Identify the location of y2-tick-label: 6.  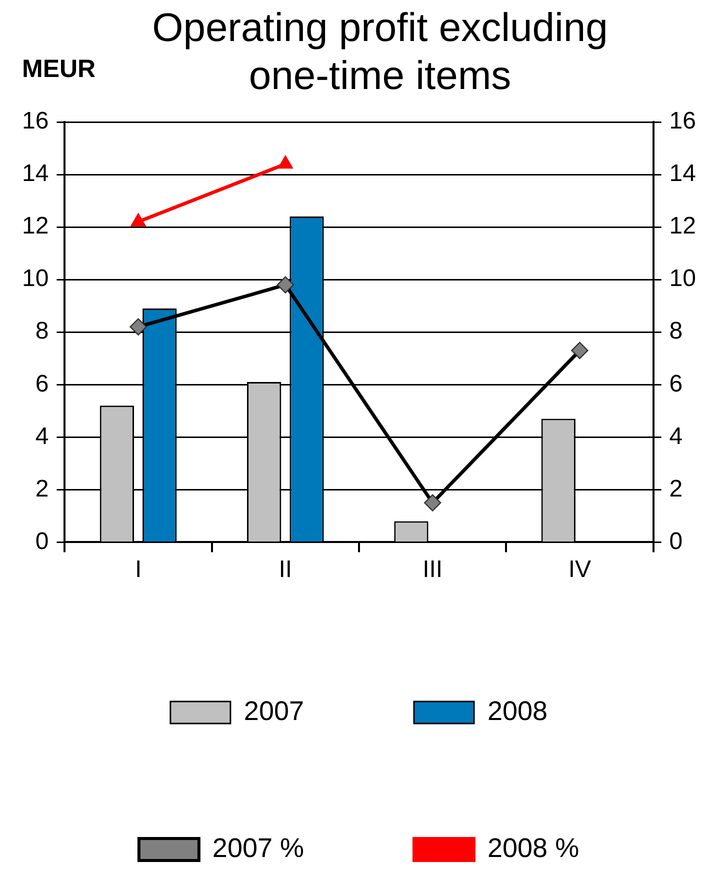
(676, 384).